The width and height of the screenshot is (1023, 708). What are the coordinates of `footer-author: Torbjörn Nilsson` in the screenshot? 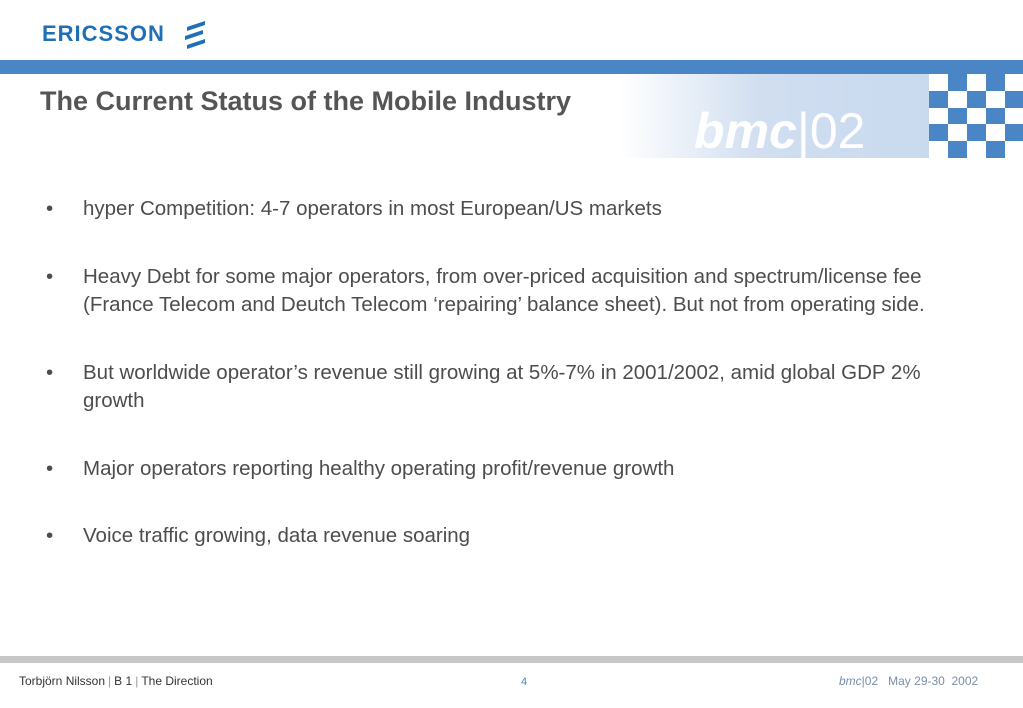 It's located at (62, 681).